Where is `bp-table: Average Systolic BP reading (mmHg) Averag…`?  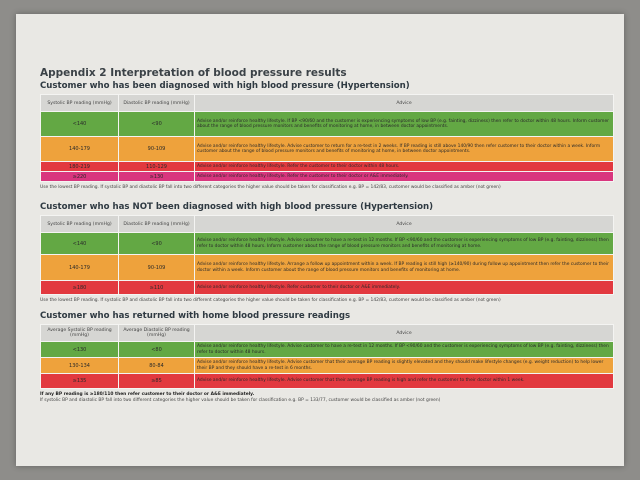
bp-table: Average Systolic BP reading (mmHg) Averag… is located at coordinates (327, 356).